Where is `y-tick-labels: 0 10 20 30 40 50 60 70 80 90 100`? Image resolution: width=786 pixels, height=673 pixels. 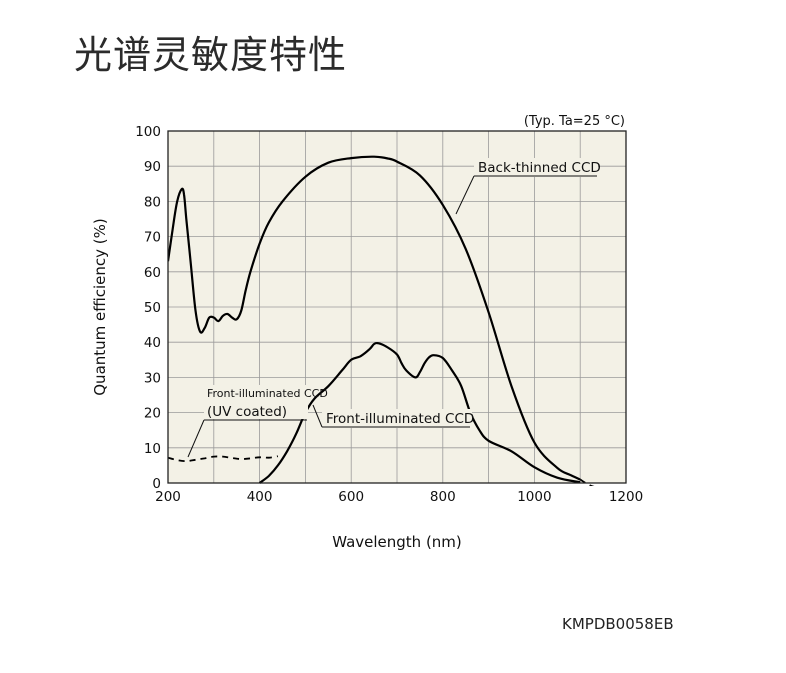
y-tick-labels: 0 10 20 30 40 50 60 70 80 90 100 is located at coordinates (148, 308).